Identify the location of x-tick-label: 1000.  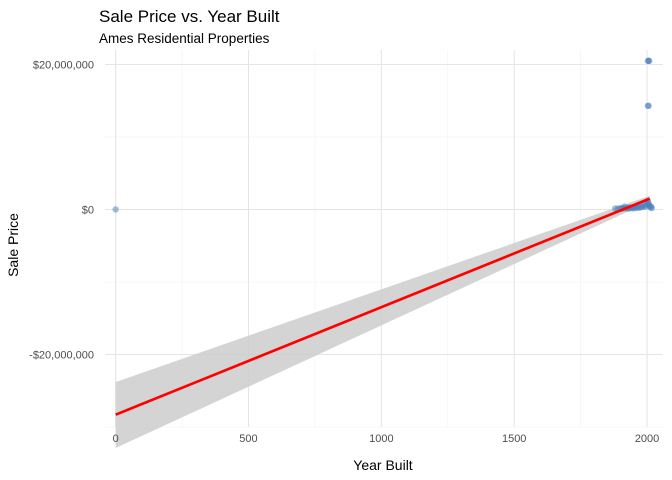
(381, 439).